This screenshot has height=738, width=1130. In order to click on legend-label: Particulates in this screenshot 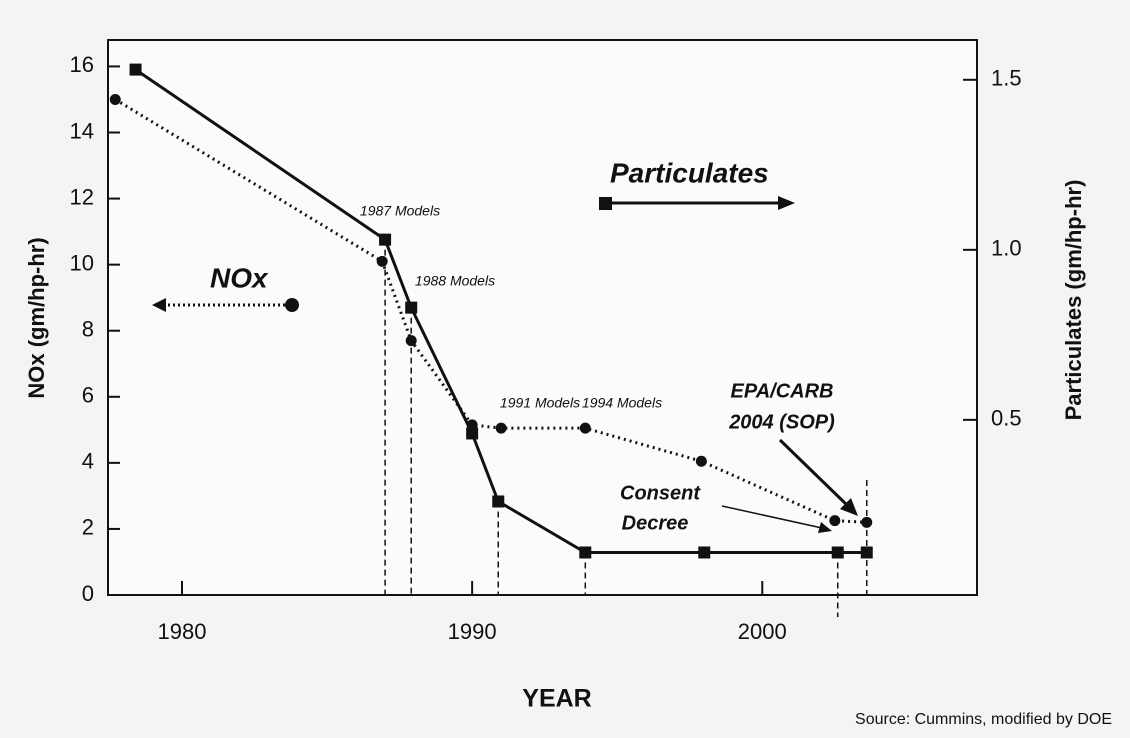, I will do `click(689, 172)`.